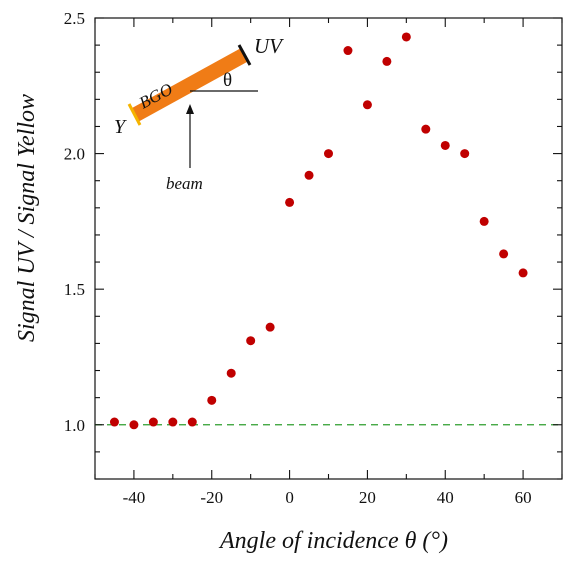 This screenshot has height=566, width=576. I want to click on y-tick-label: 2.5, so click(74, 18).